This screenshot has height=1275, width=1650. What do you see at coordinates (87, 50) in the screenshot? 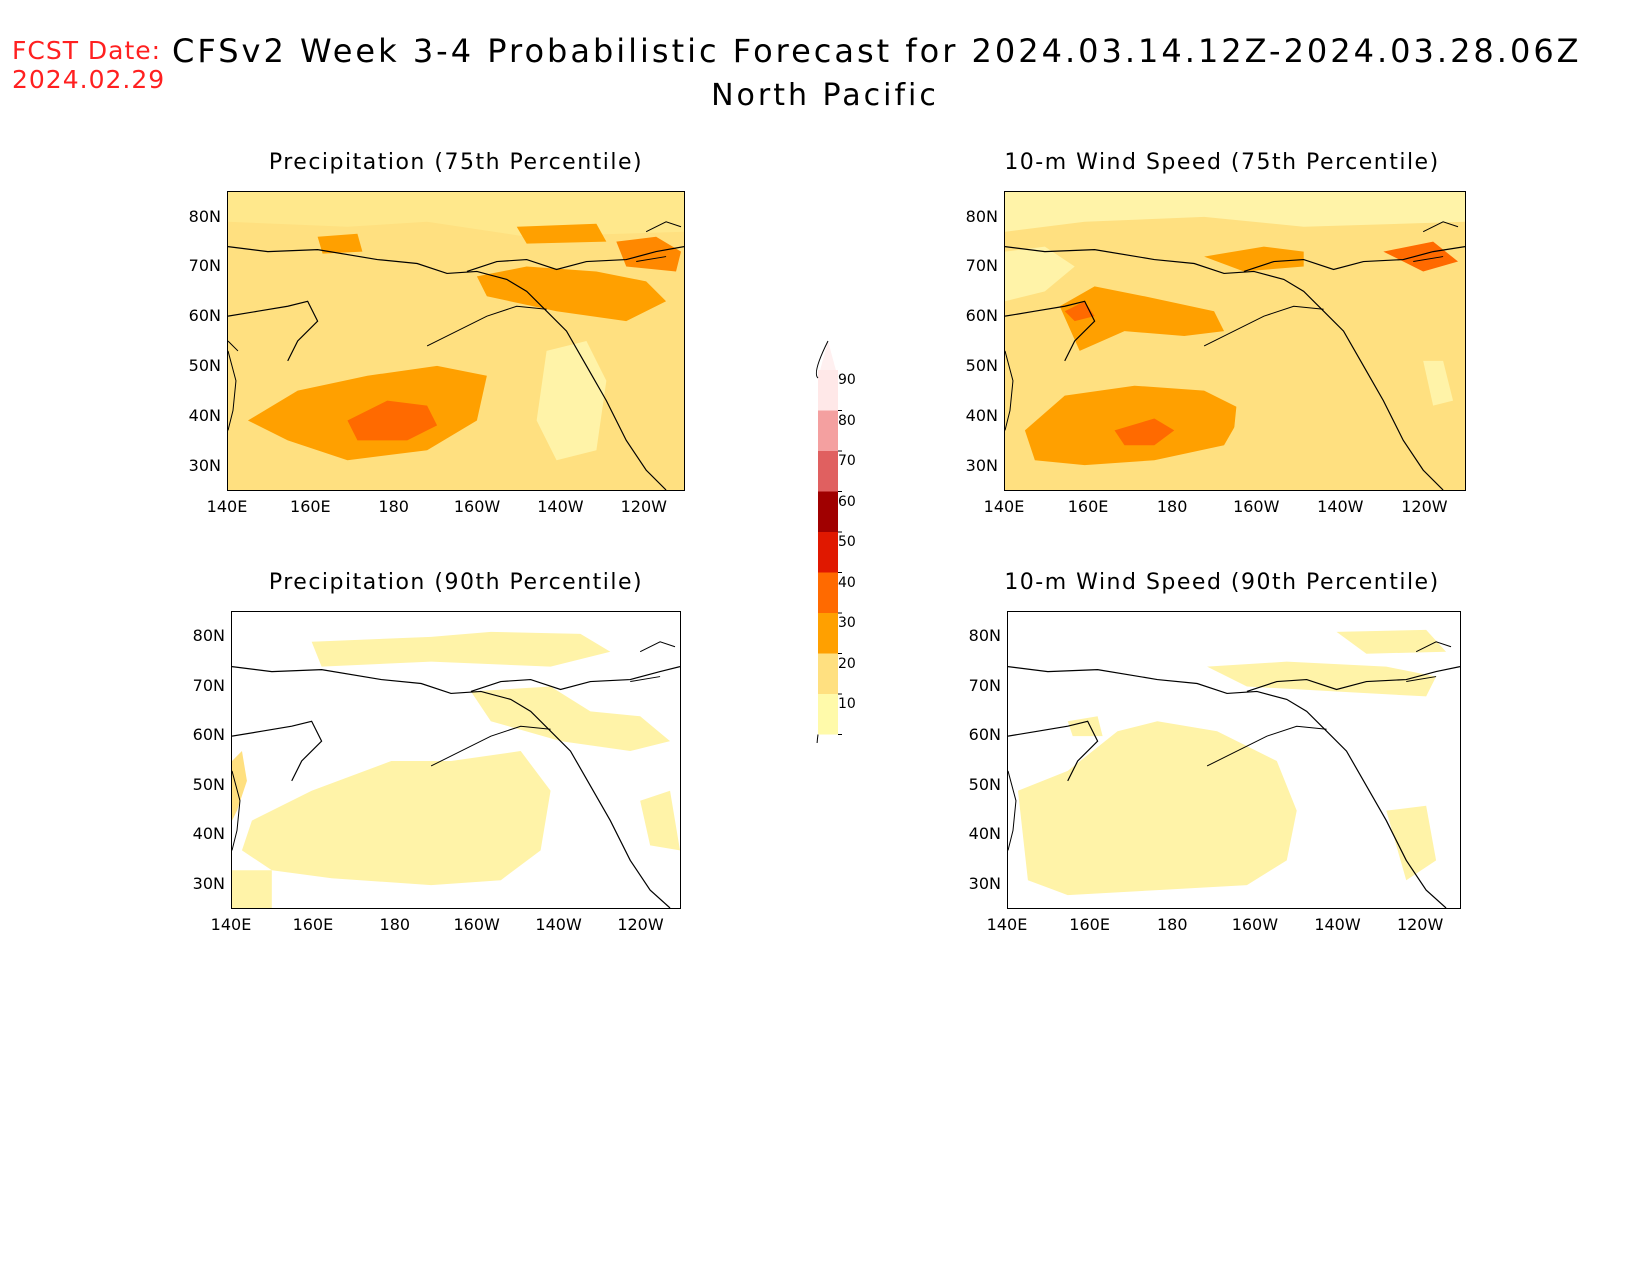
I see `fcst-date-label: FCST Date:` at bounding box center [87, 50].